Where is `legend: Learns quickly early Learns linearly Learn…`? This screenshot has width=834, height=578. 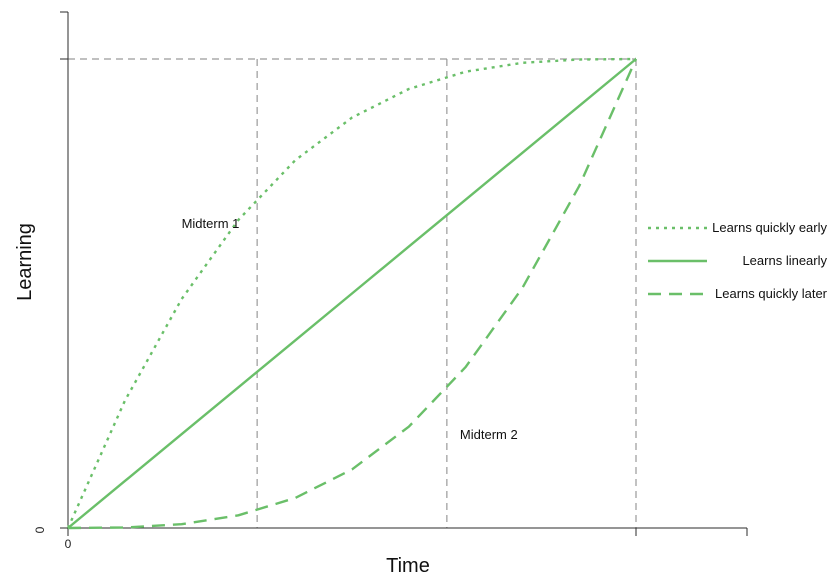 legend: Learns quickly early Learns linearly Learn… is located at coordinates (738, 260).